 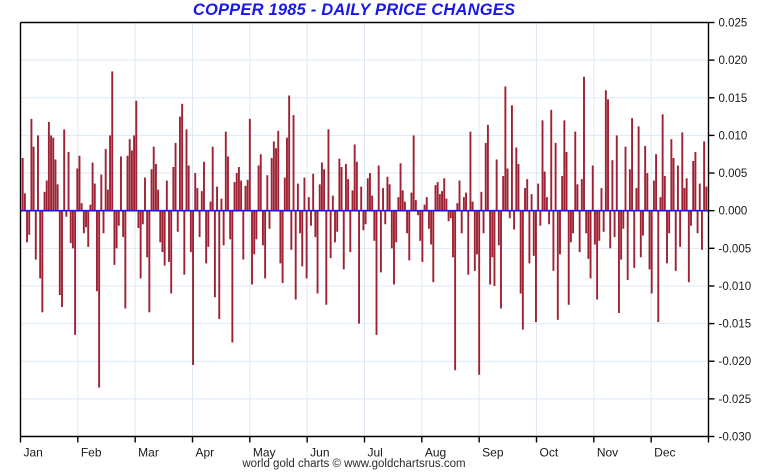 I want to click on y-tick-label: 0.005, so click(x=733, y=174).